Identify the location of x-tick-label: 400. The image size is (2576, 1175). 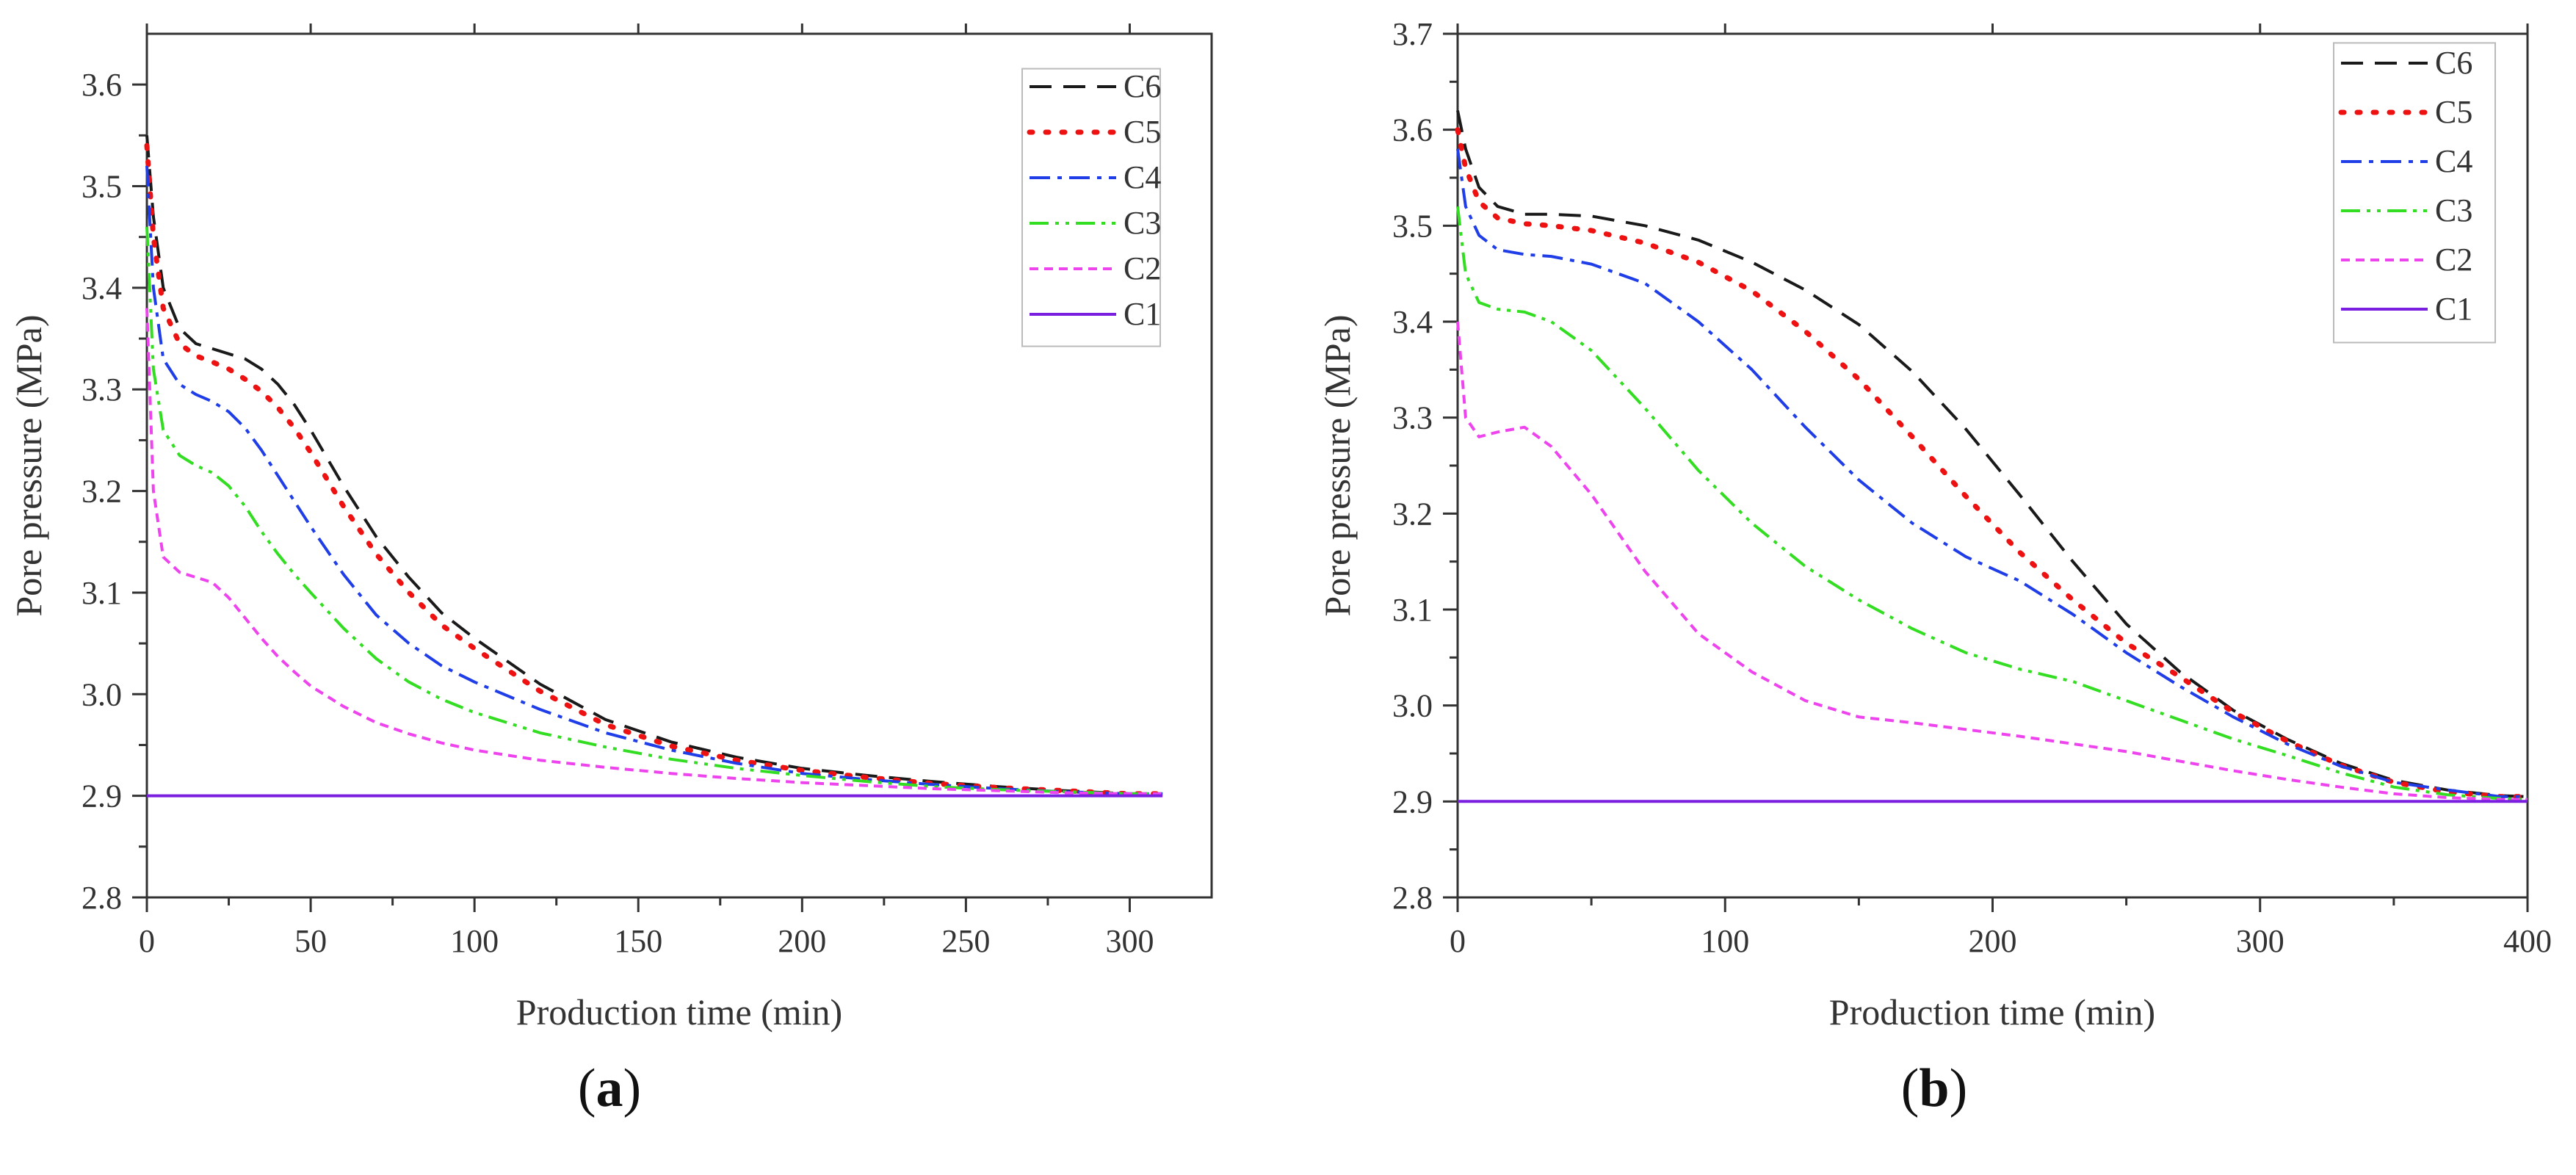
(2527, 941).